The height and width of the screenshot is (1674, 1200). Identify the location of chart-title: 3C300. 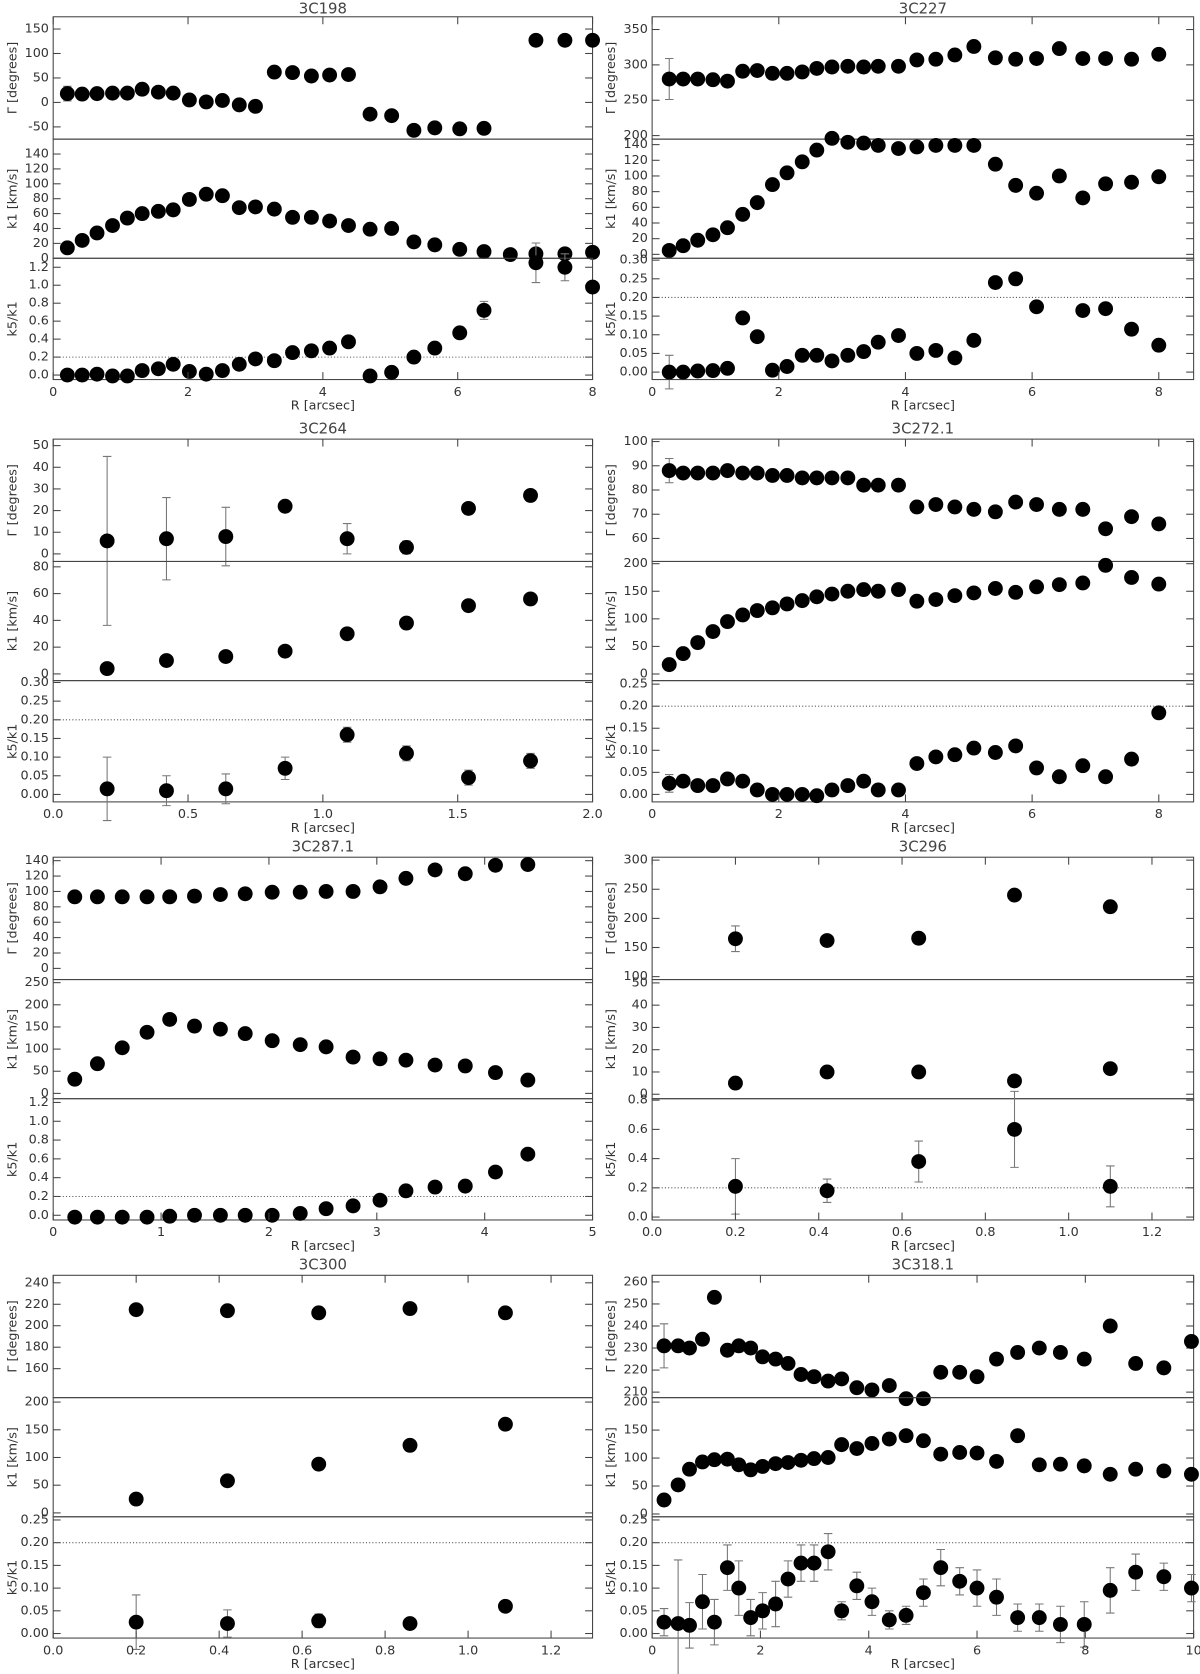
(323, 1265).